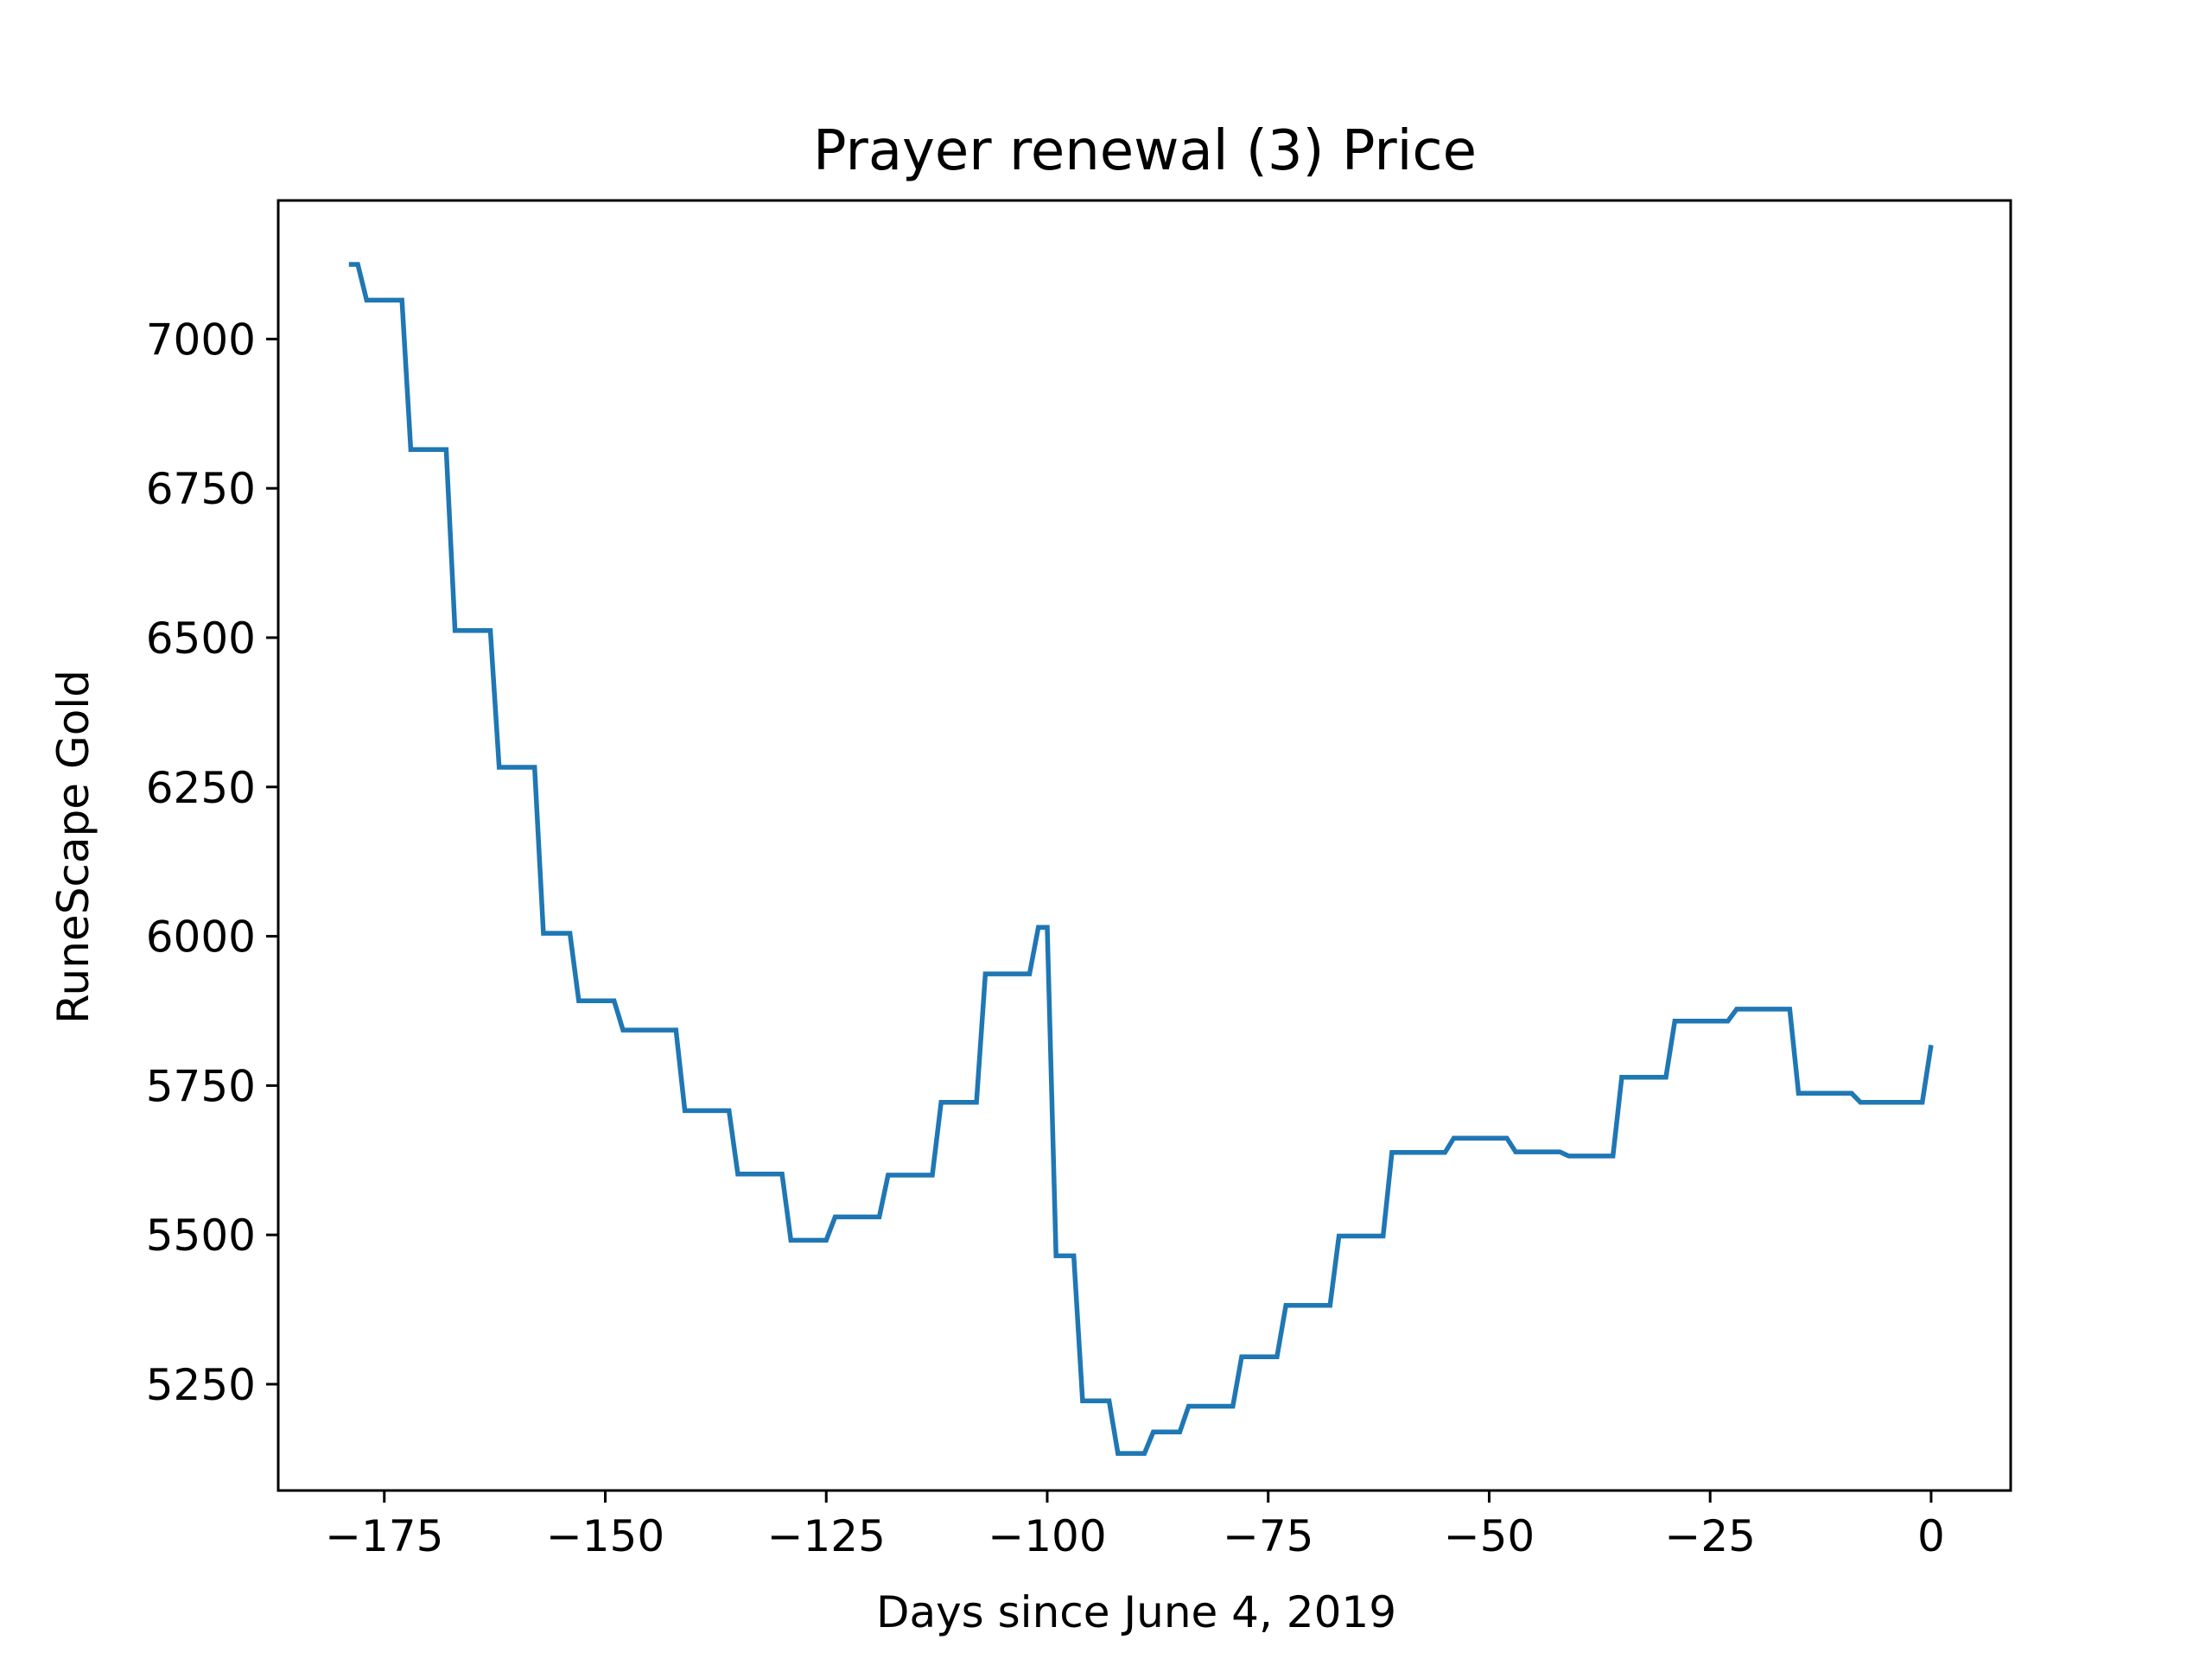 Image resolution: width=2212 pixels, height=1659 pixels. What do you see at coordinates (201, 1086) in the screenshot?
I see `y-tick-label: 5750` at bounding box center [201, 1086].